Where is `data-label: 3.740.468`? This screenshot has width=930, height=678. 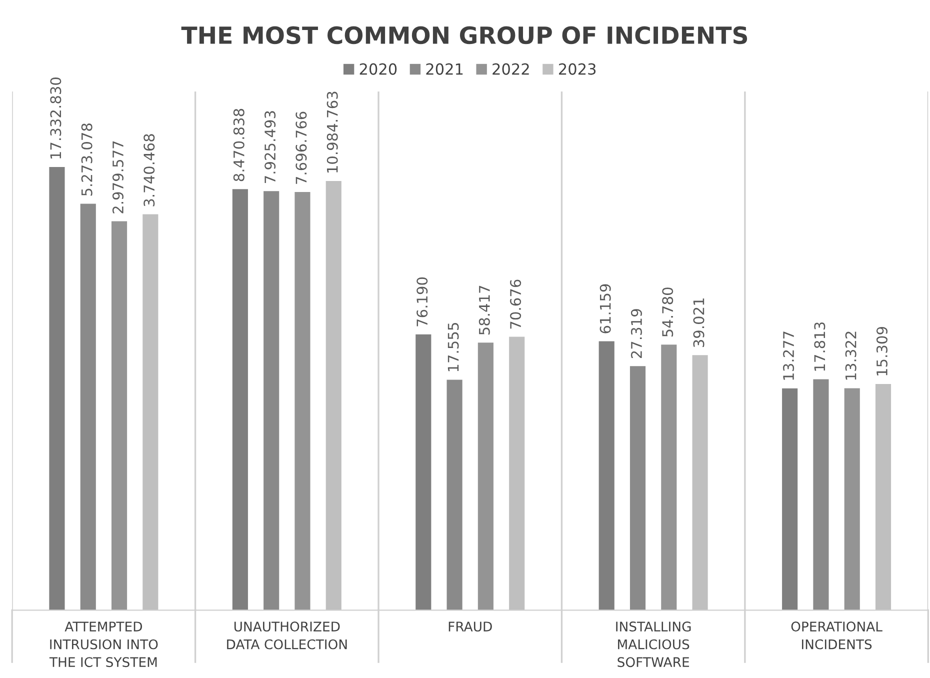 data-label: 3.740.468 is located at coordinates (149, 170).